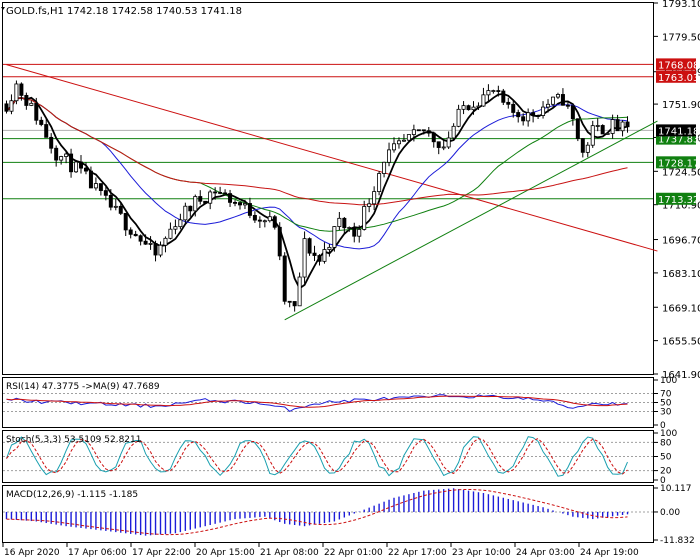  What do you see at coordinates (677, 541) in the screenshot?
I see `macd-tick-label: -11.832` at bounding box center [677, 541].